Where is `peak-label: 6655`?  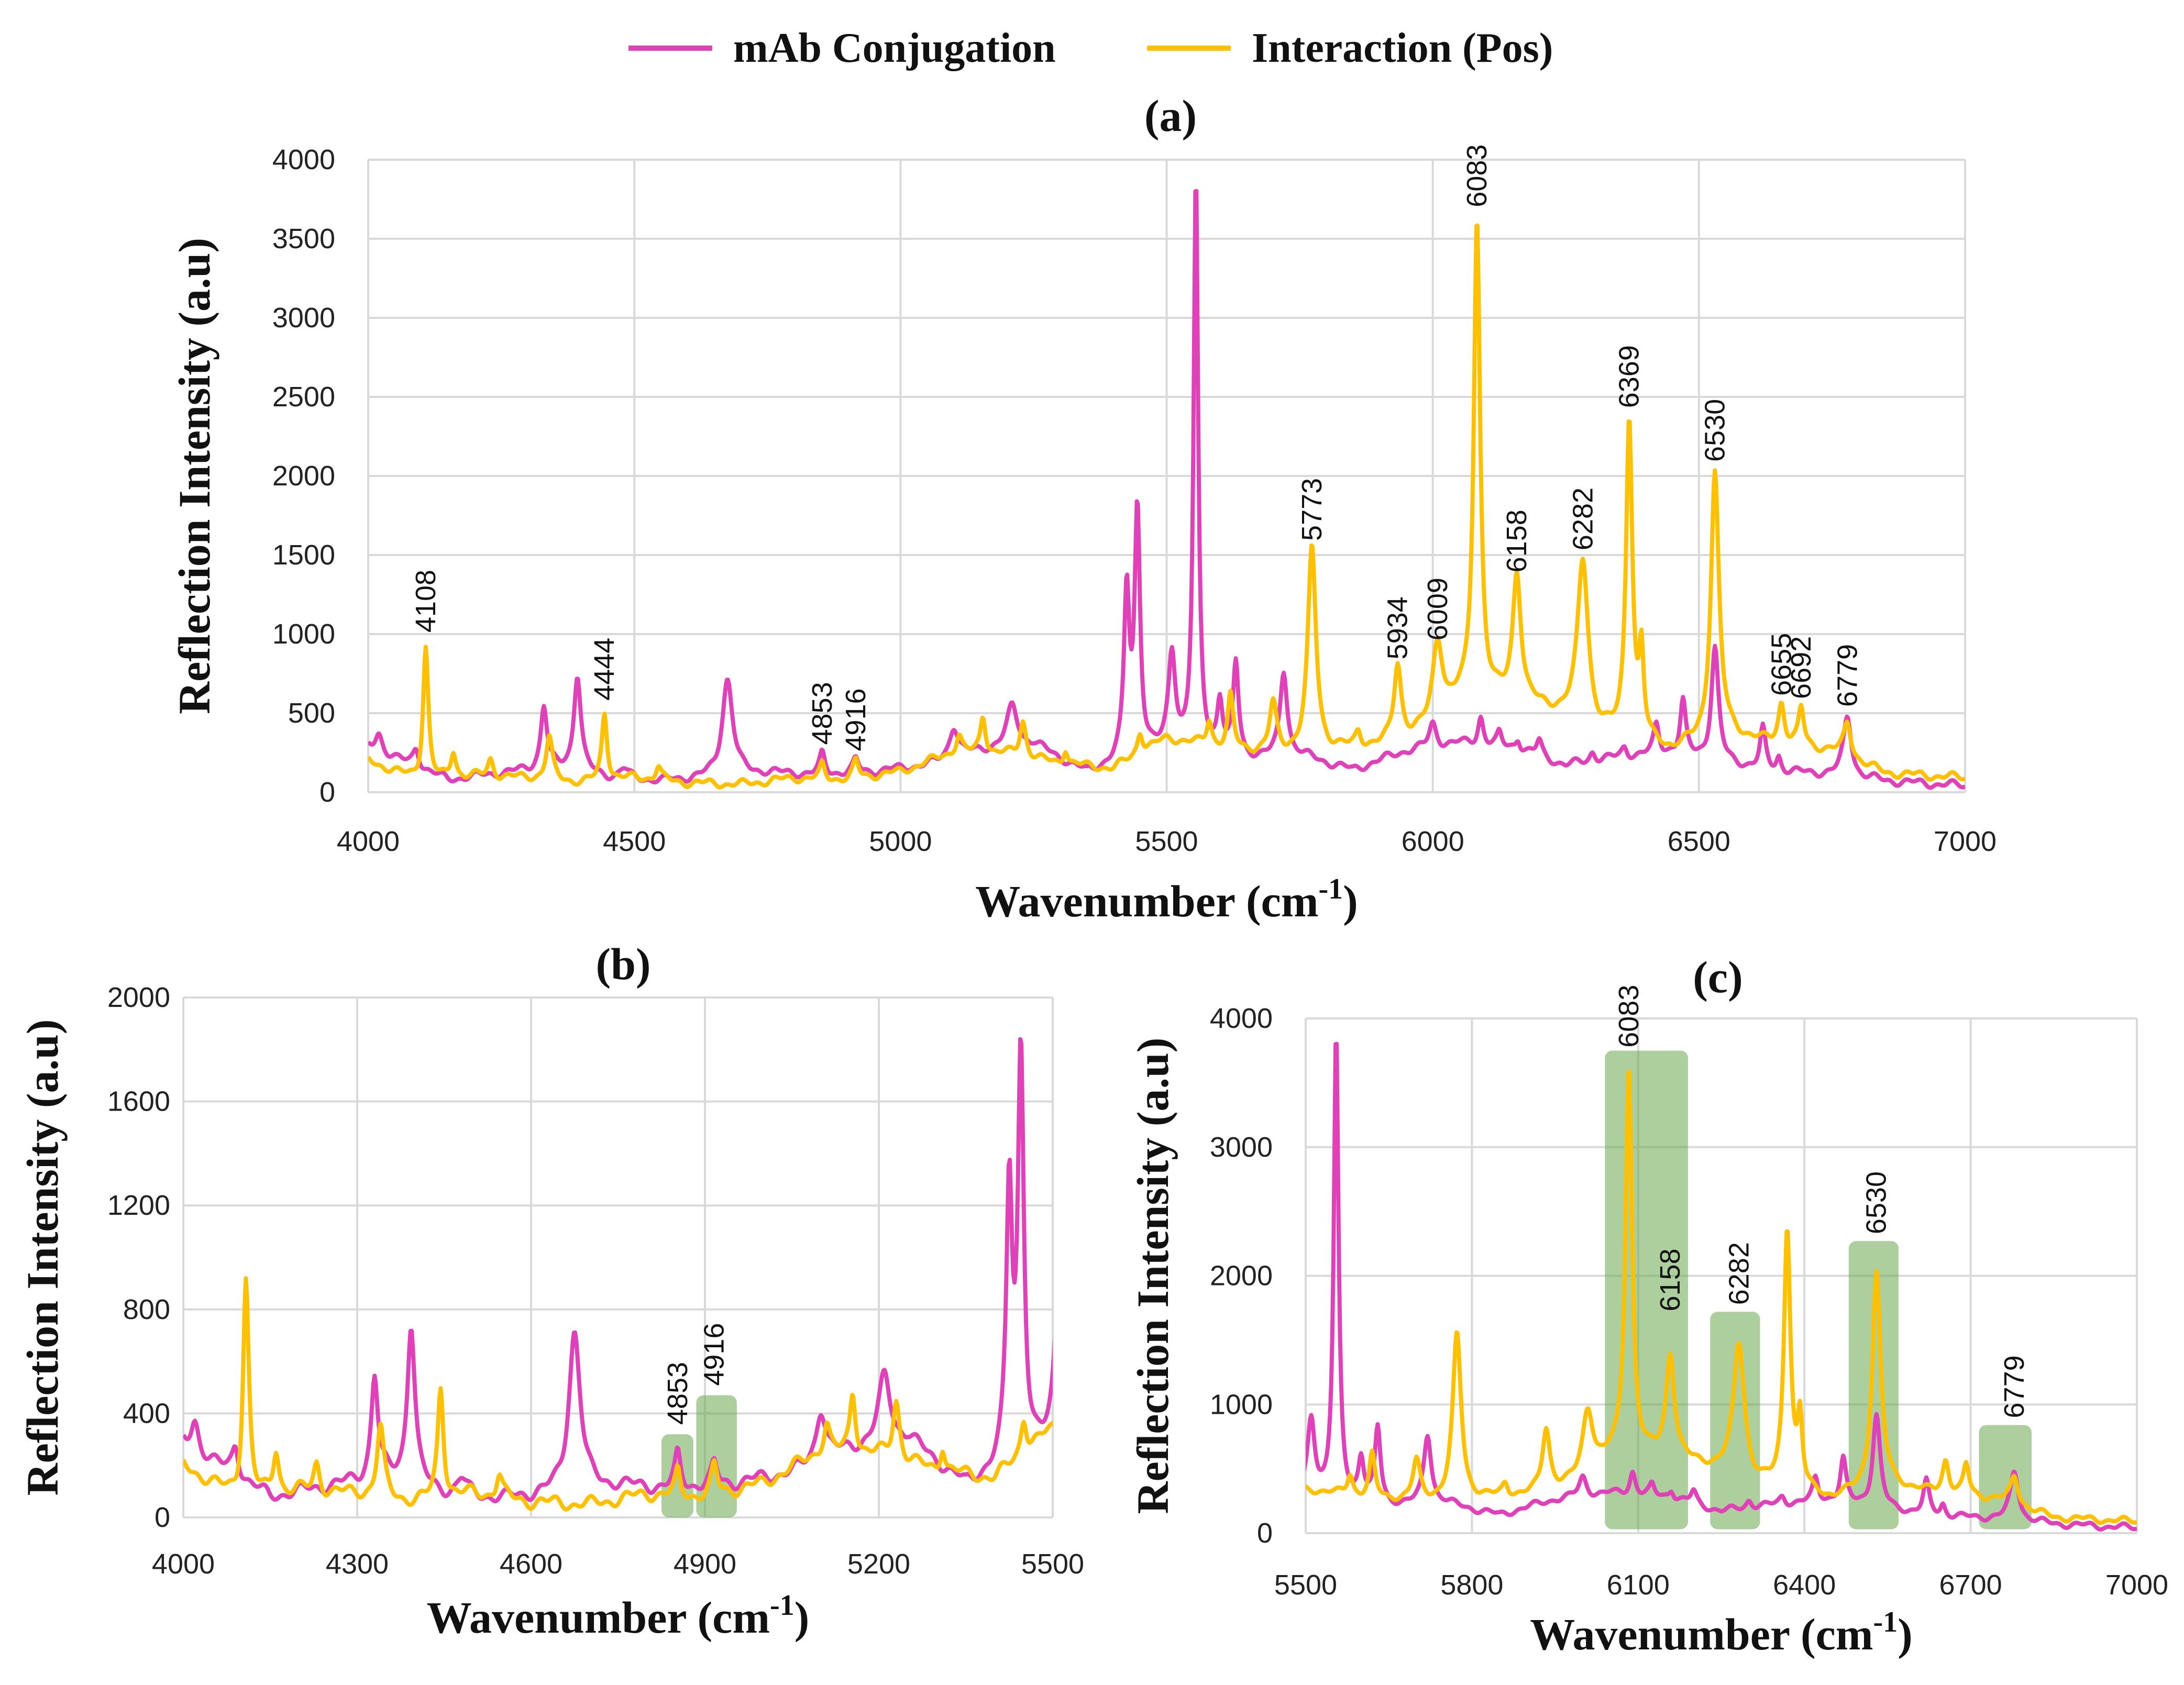 peak-label: 6655 is located at coordinates (1782, 664).